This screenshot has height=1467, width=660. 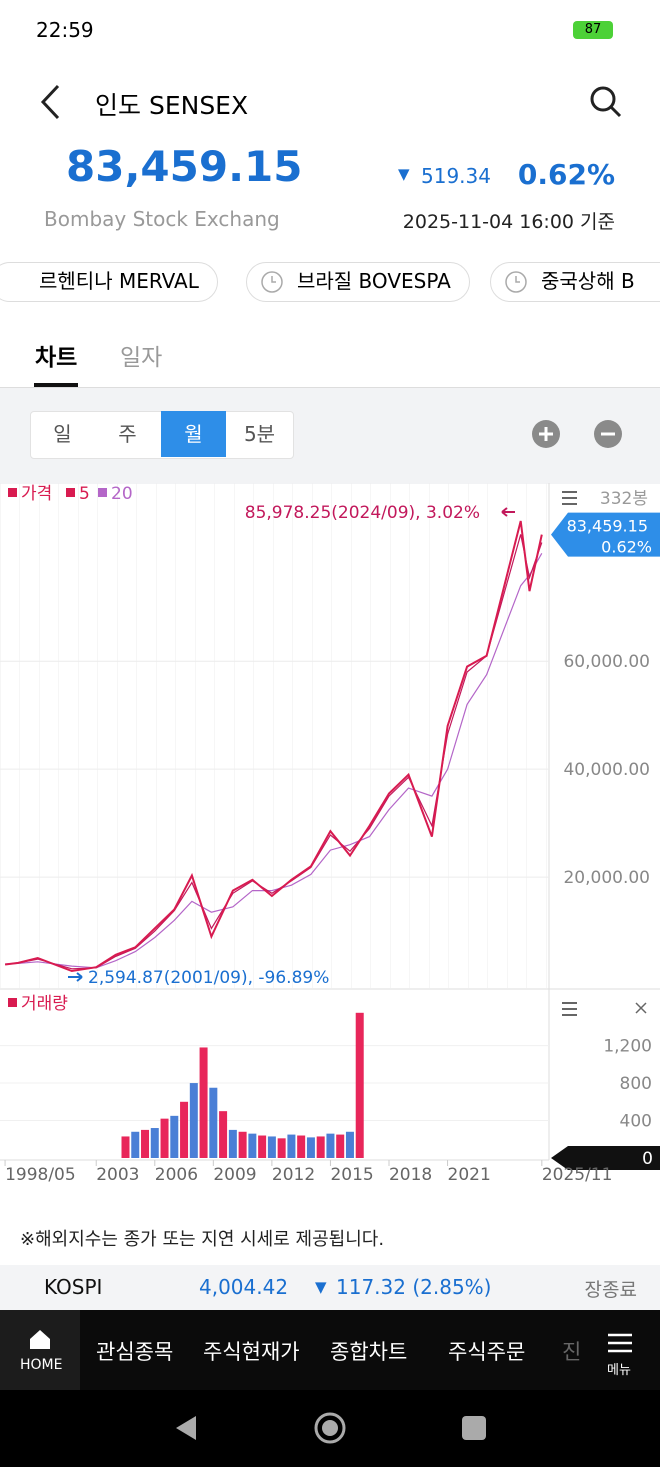 I want to click on bar-count: 332봉, so click(x=624, y=499).